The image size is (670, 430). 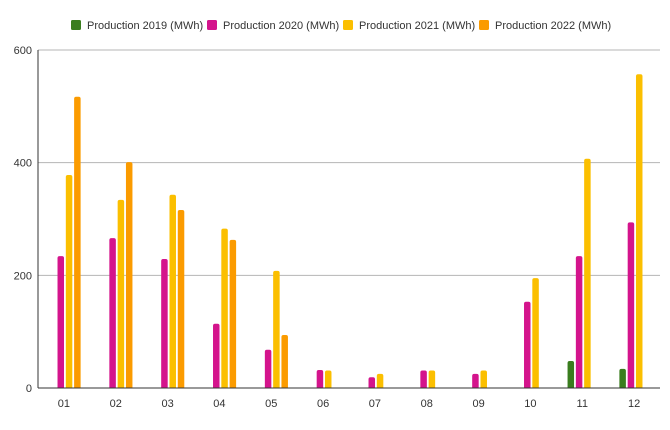 What do you see at coordinates (530, 404) in the screenshot?
I see `x-tick-label: 10` at bounding box center [530, 404].